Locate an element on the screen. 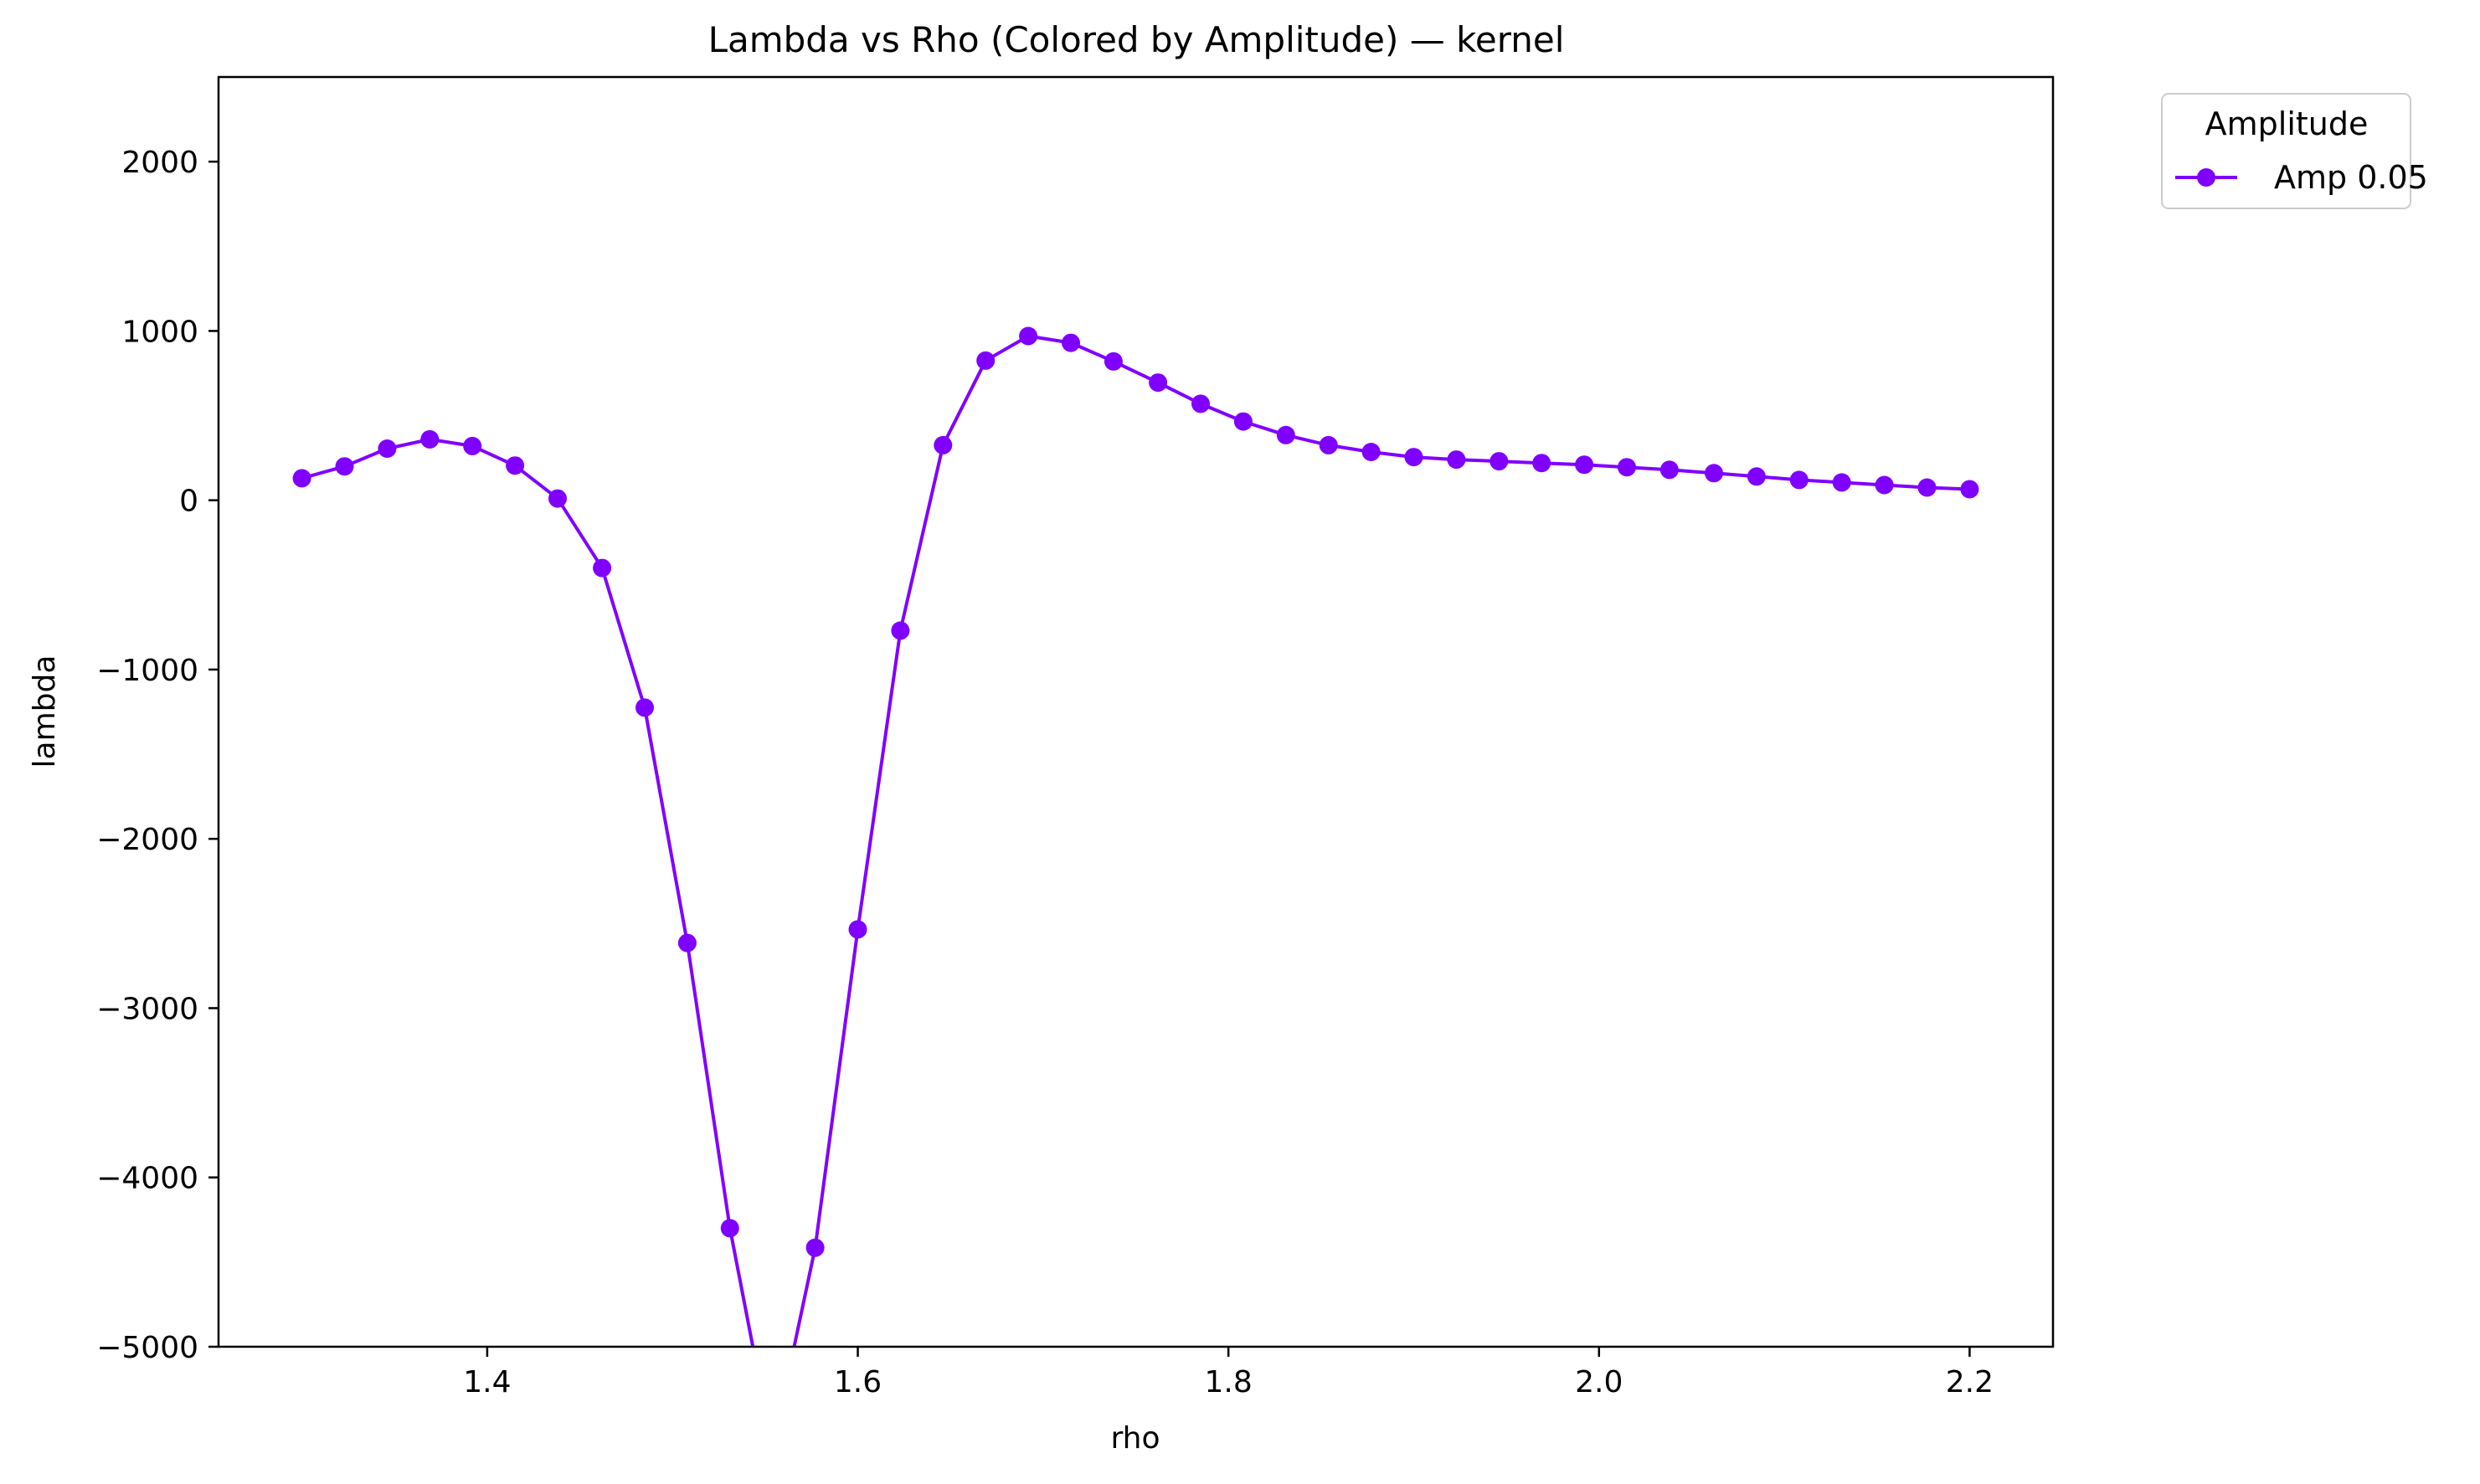  legend: Amplitude Amp 0.05 is located at coordinates (2294, 151).